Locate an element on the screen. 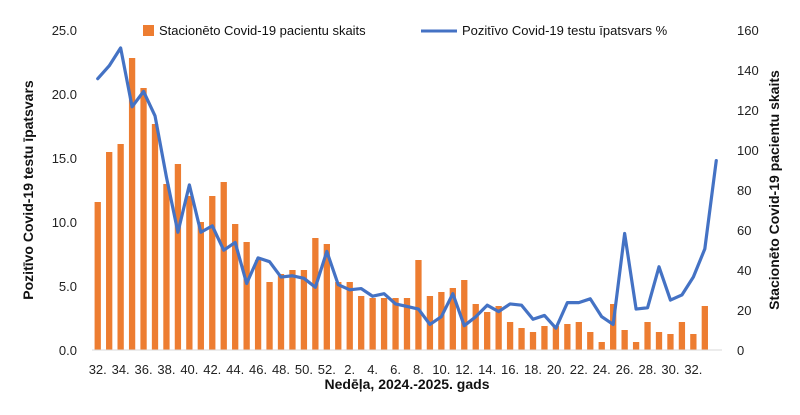  right-tick-label: 0 is located at coordinates (740, 350).